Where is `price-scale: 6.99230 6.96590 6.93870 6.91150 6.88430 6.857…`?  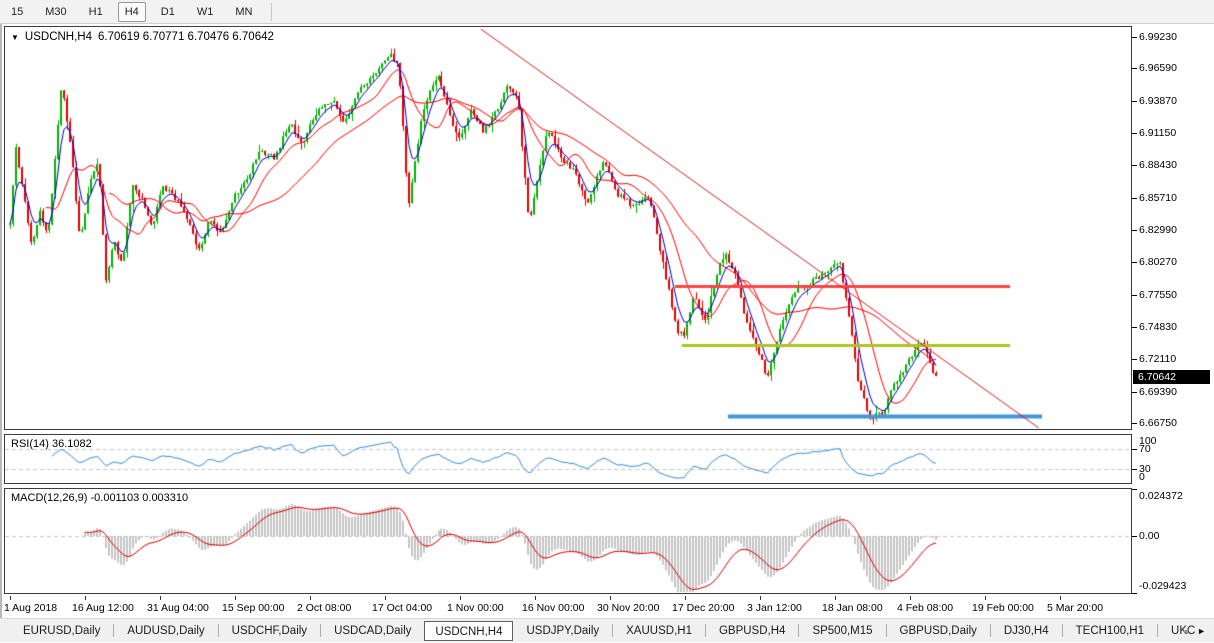
price-scale: 6.99230 6.96590 6.93870 6.91150 6.88430 6.857… is located at coordinates (1173, 310).